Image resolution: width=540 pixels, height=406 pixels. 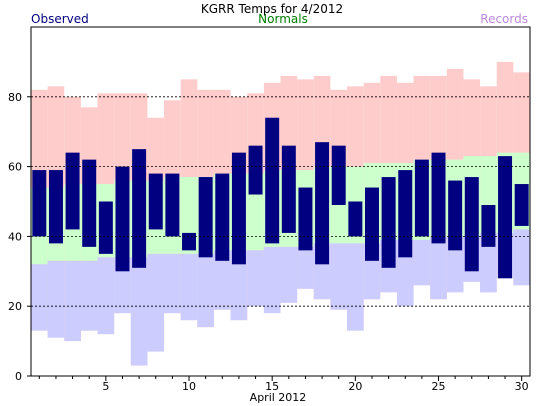 I want to click on y-tick-label-20: 20, so click(x=15, y=306).